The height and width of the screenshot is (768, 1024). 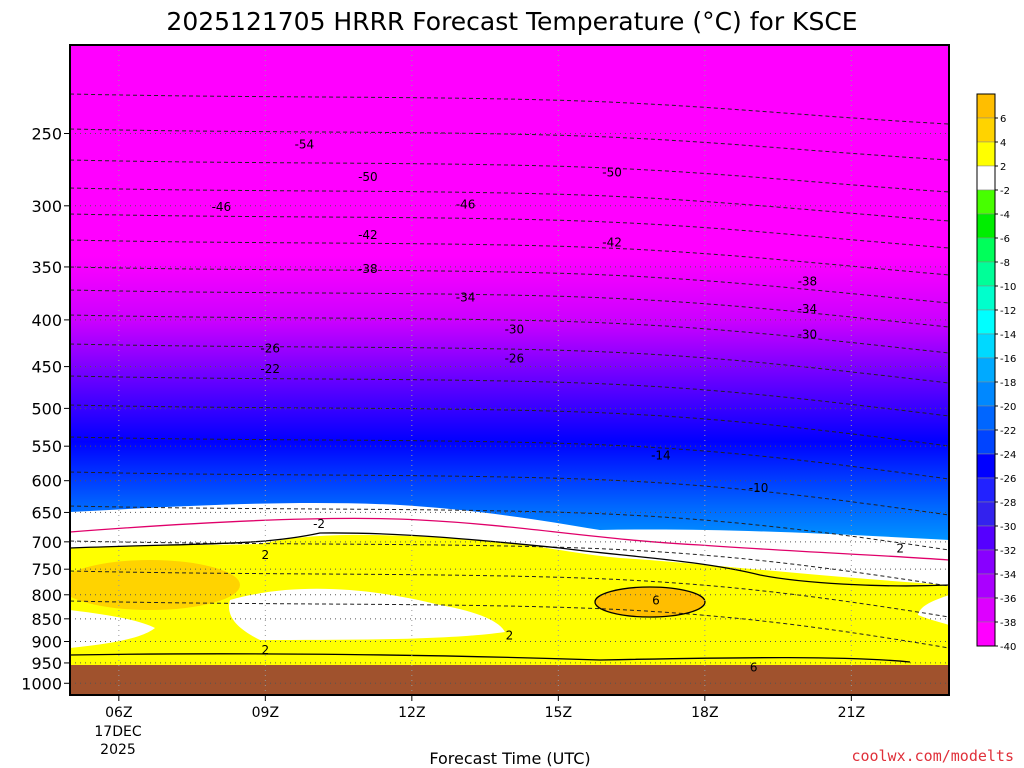 I want to click on y-tick-label: 950, so click(x=46, y=663).